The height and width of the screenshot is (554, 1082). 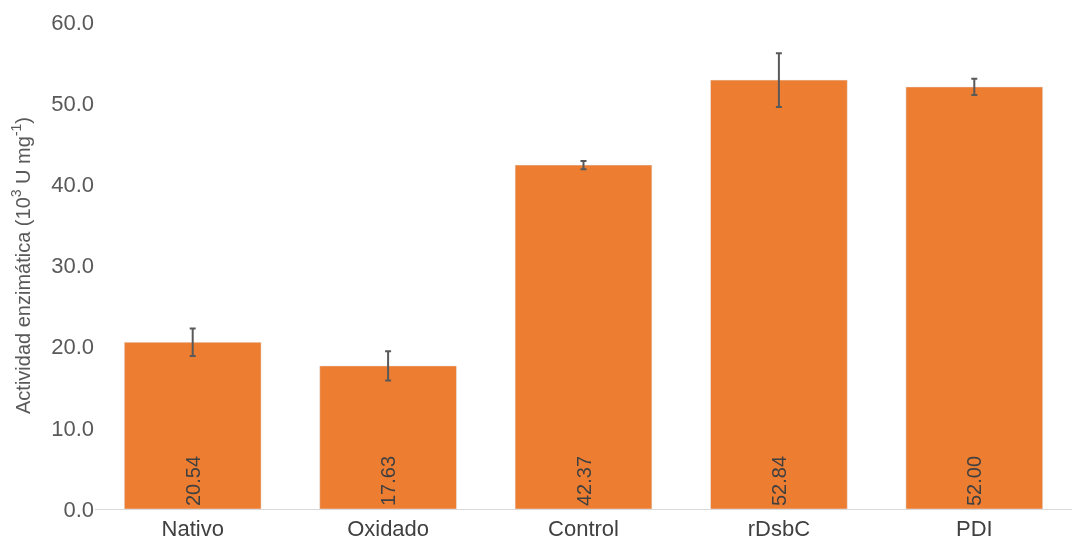 I want to click on y-tick-label: 60.0, so click(x=72, y=22).